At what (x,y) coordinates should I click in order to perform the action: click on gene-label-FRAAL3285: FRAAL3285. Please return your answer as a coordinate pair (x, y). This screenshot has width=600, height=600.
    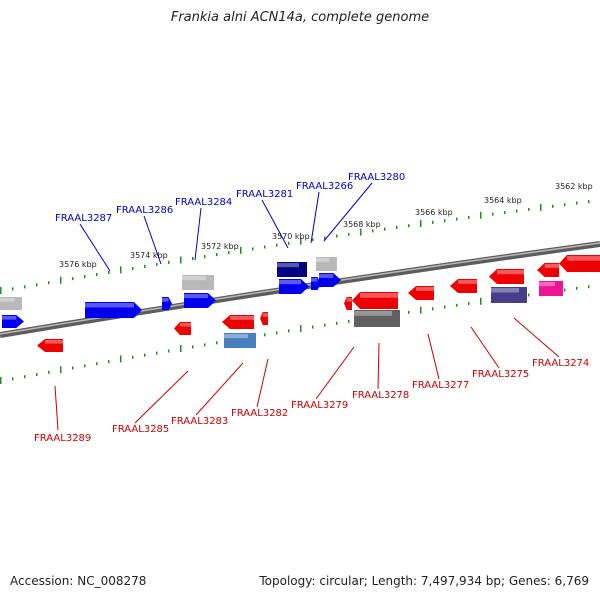
    Looking at the image, I should click on (140, 429).